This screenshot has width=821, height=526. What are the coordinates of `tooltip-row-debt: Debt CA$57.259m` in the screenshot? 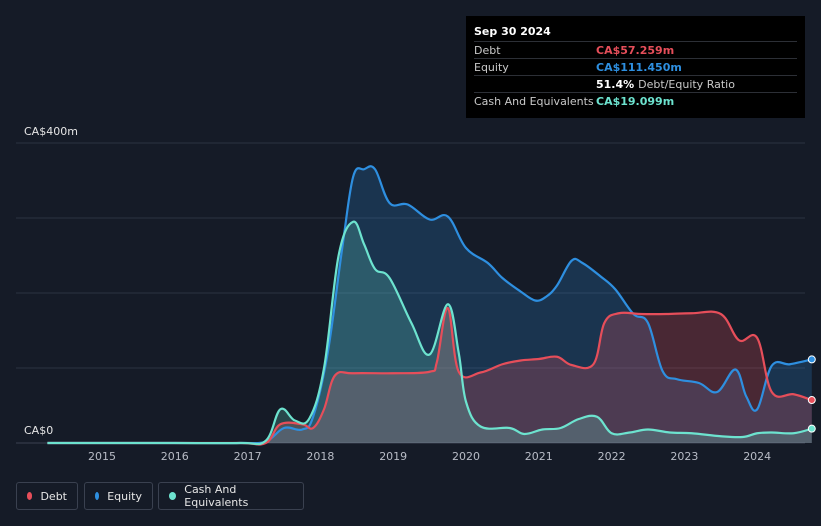 It's located at (635, 50).